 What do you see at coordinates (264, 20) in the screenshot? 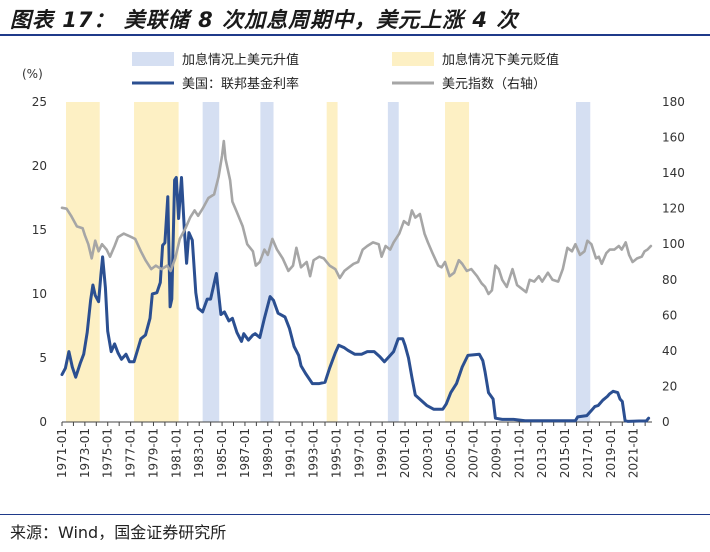
I see `figure-title: 图表 17： 美联储 8 次加息周期中，美元上涨 4 次` at bounding box center [264, 20].